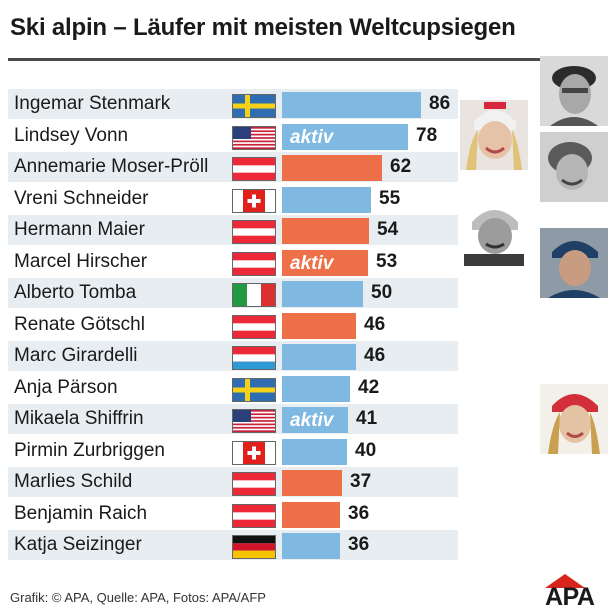 This screenshot has width=616, height=616. I want to click on value-label: 86, so click(440, 103).